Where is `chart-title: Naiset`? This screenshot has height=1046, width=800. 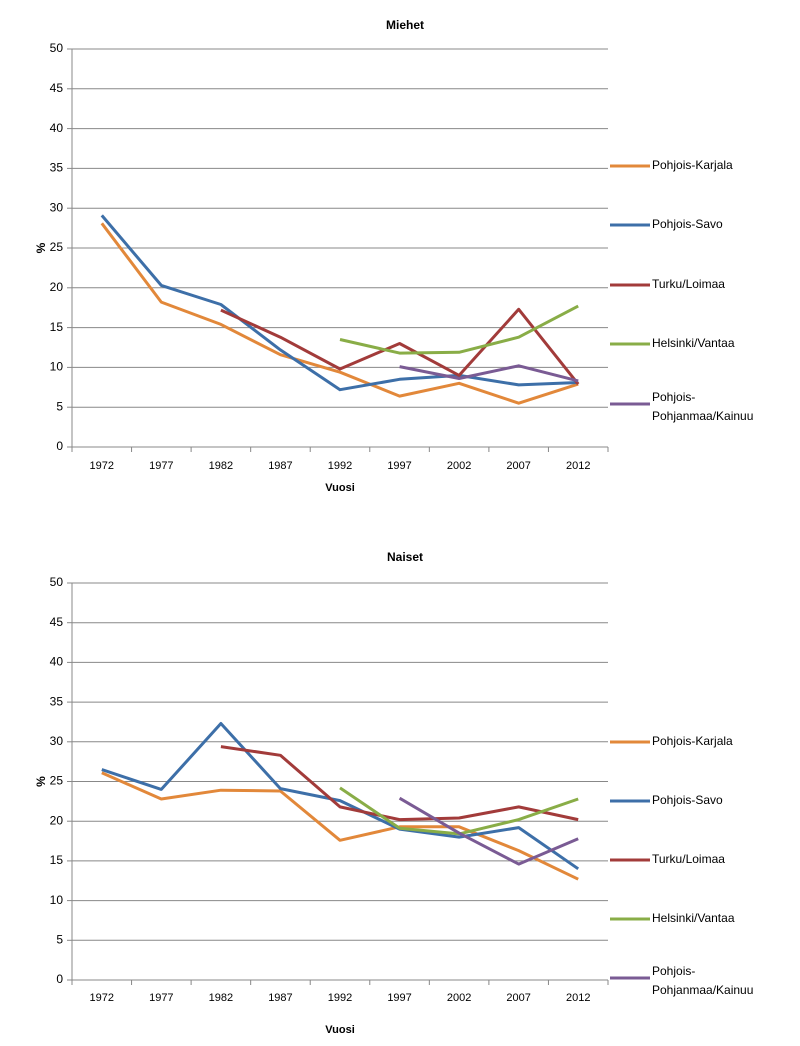 chart-title: Naiset is located at coordinates (405, 557).